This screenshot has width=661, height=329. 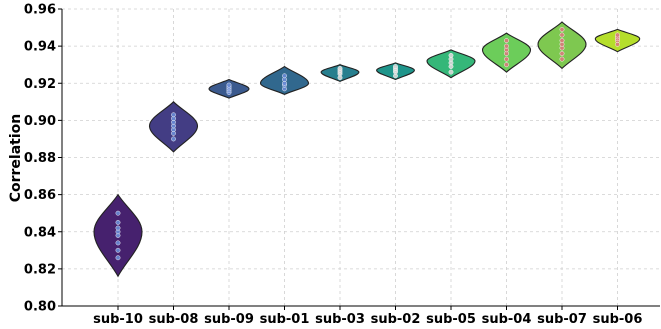 I want to click on y-tick-label: 0.92, so click(x=40, y=84).